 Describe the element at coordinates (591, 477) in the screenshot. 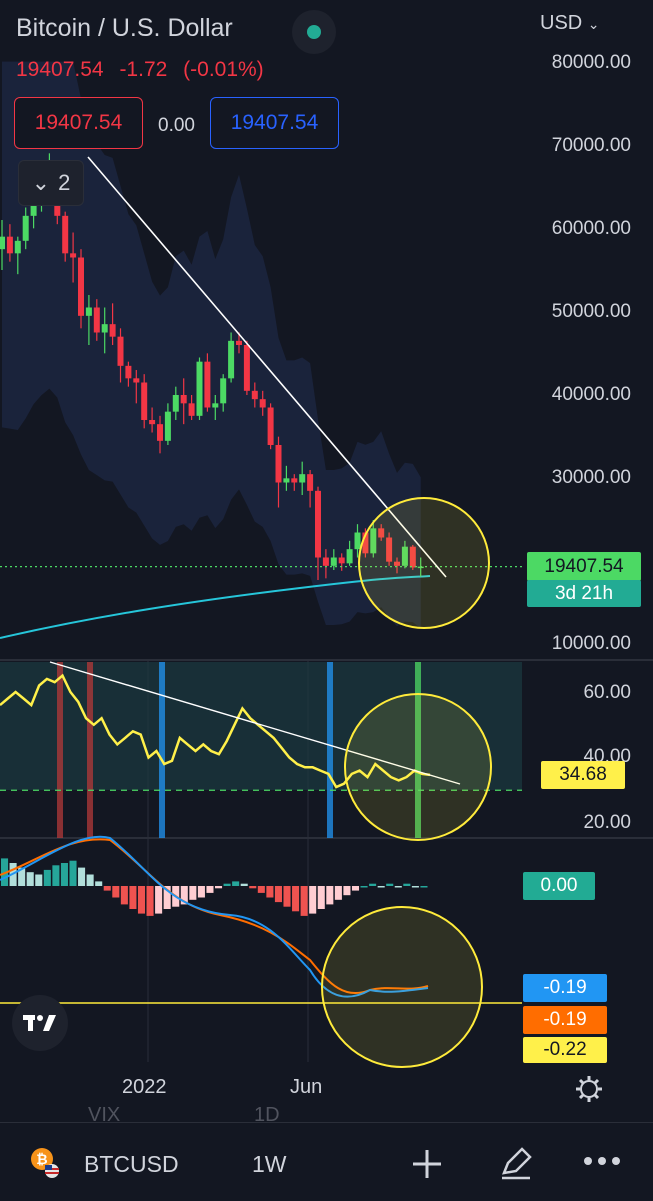

I see `price-axis-label: 30000.00` at that location.